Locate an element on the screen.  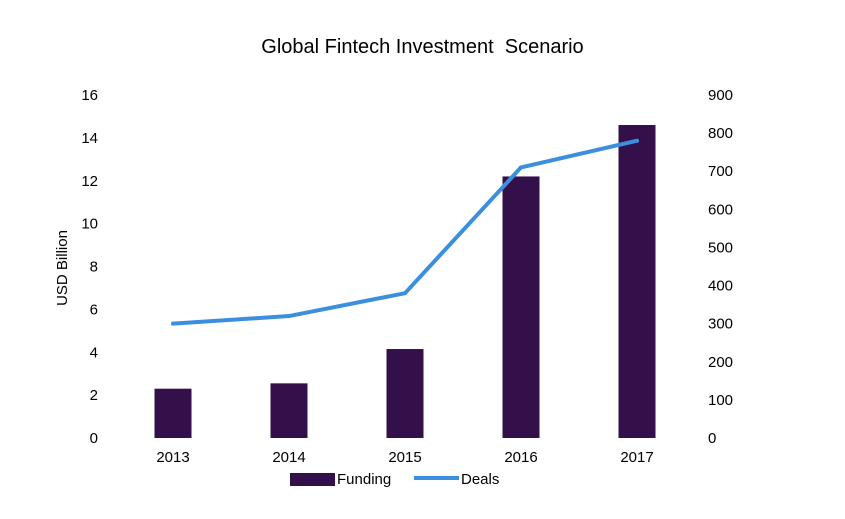
bar-funding-2014 is located at coordinates (289, 410).